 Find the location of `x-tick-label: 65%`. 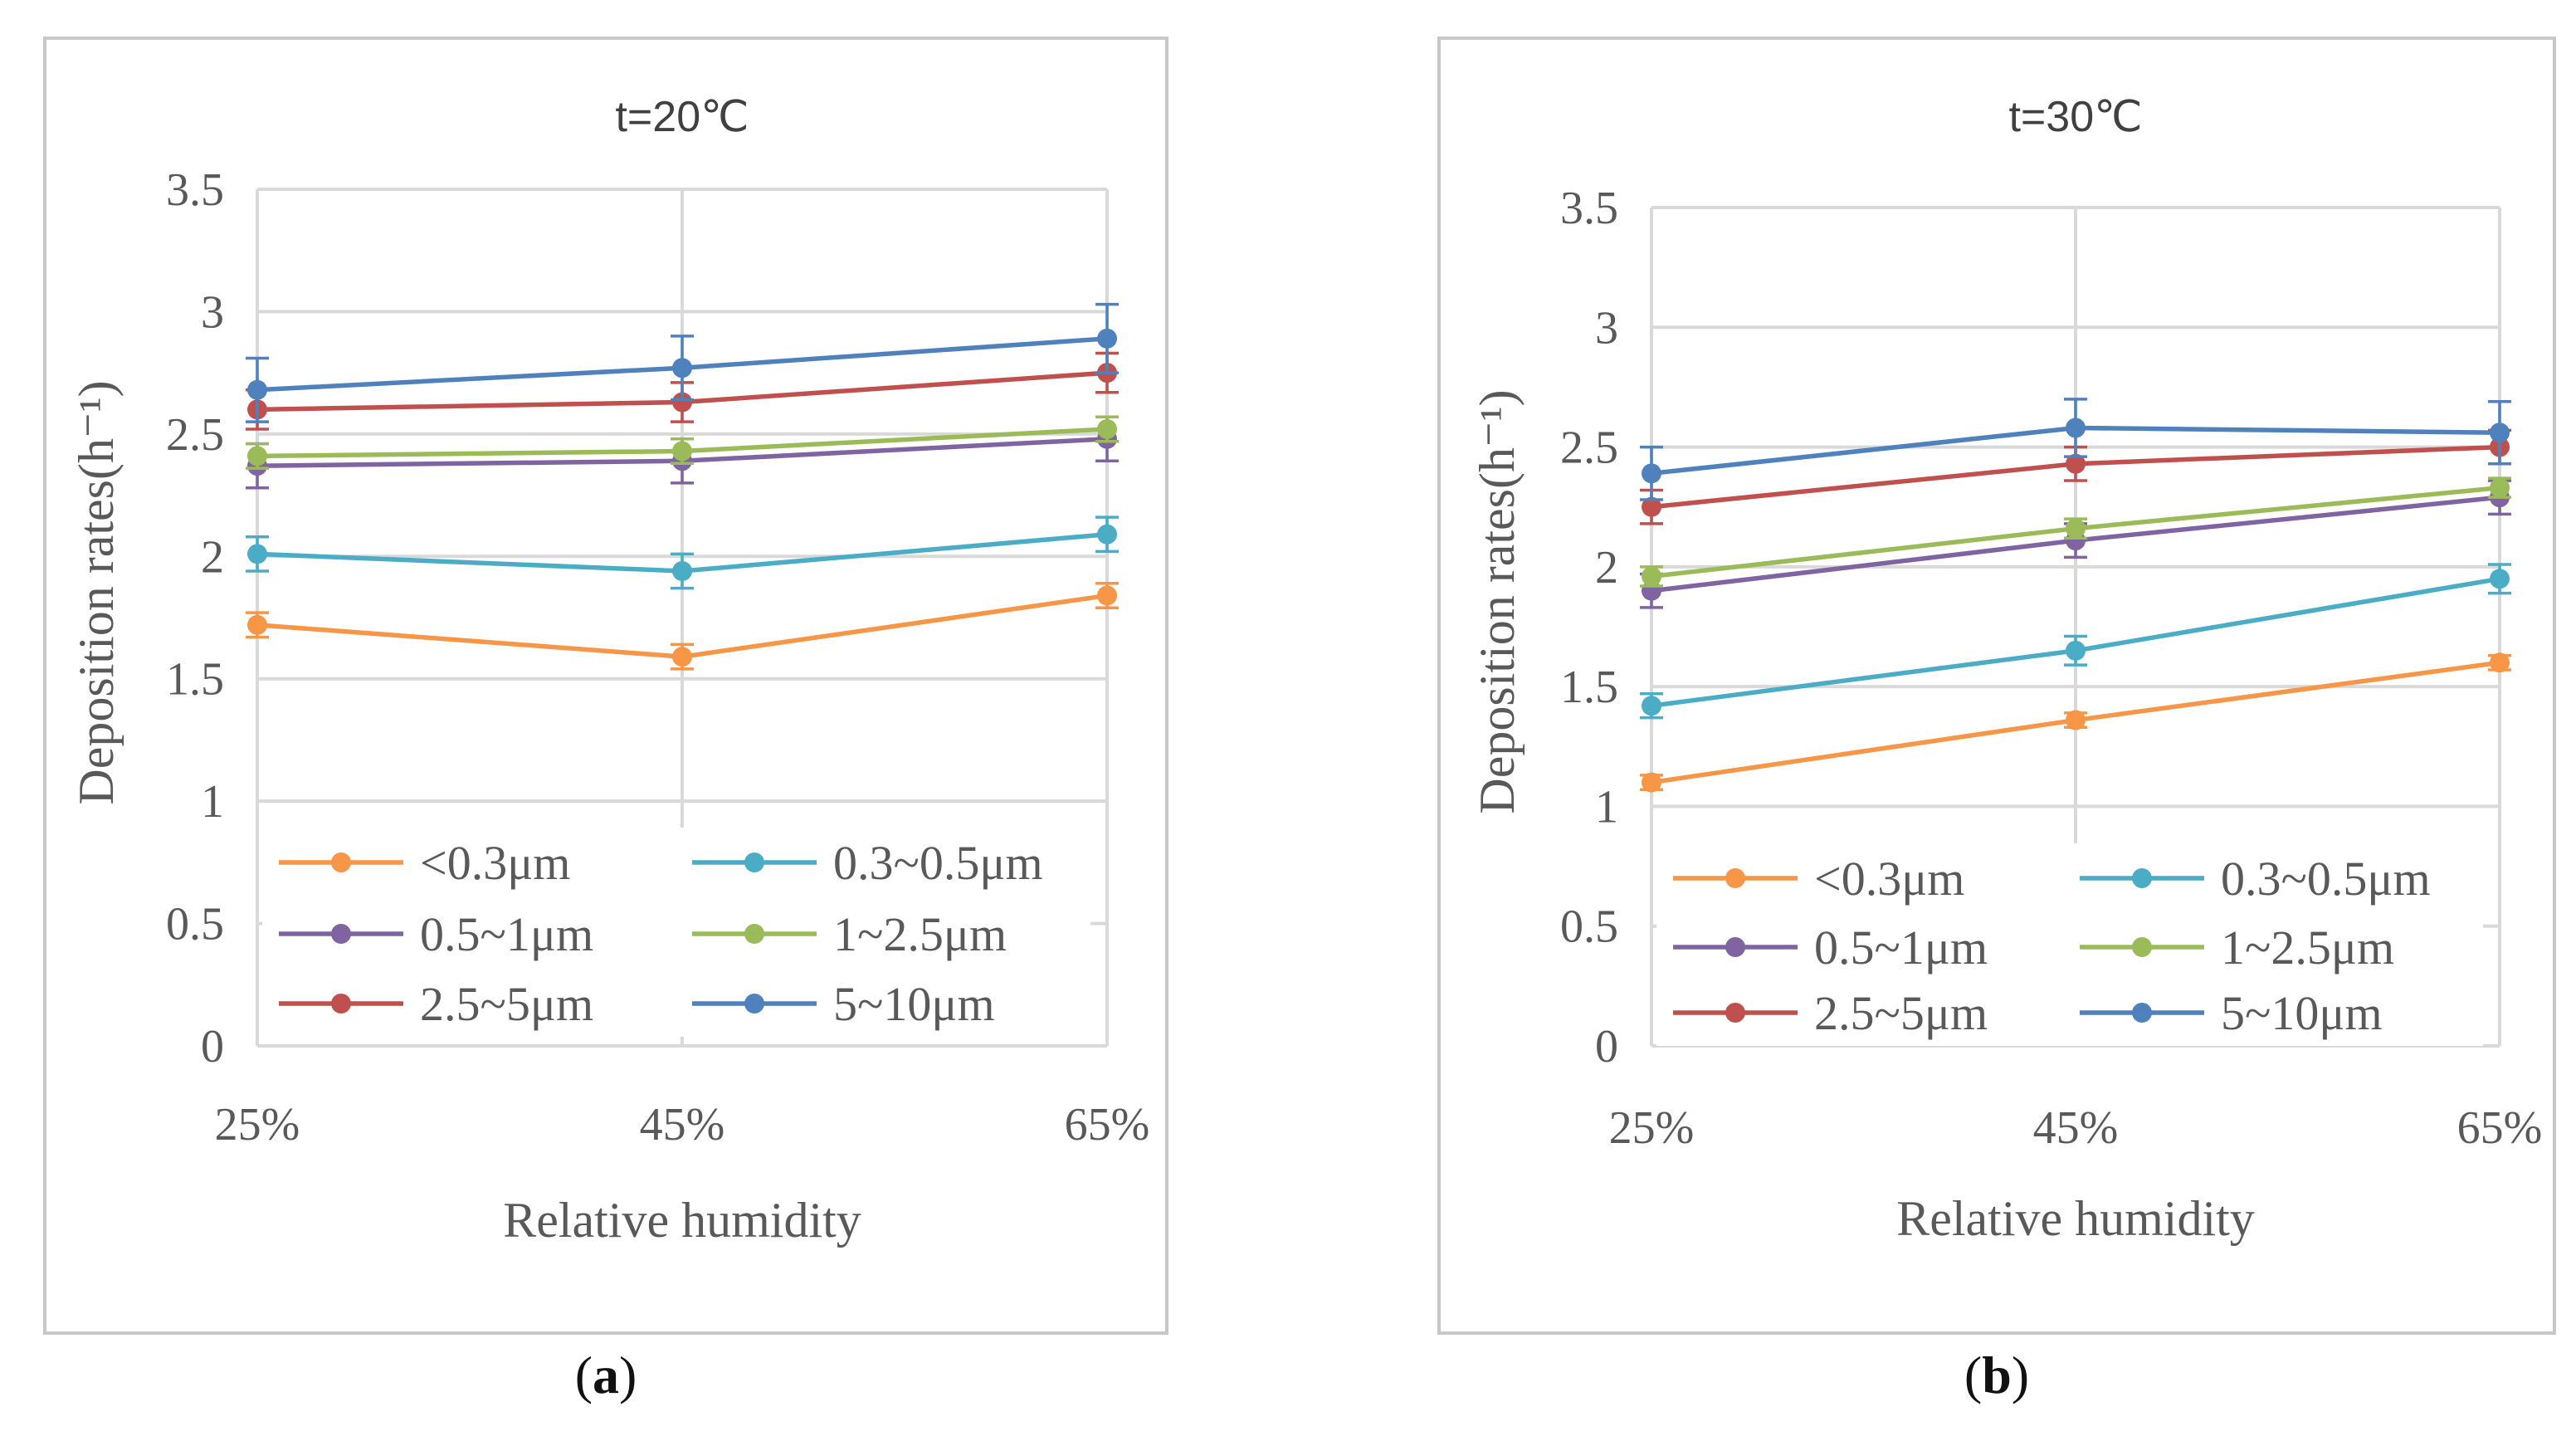

x-tick-label: 65% is located at coordinates (1108, 1124).